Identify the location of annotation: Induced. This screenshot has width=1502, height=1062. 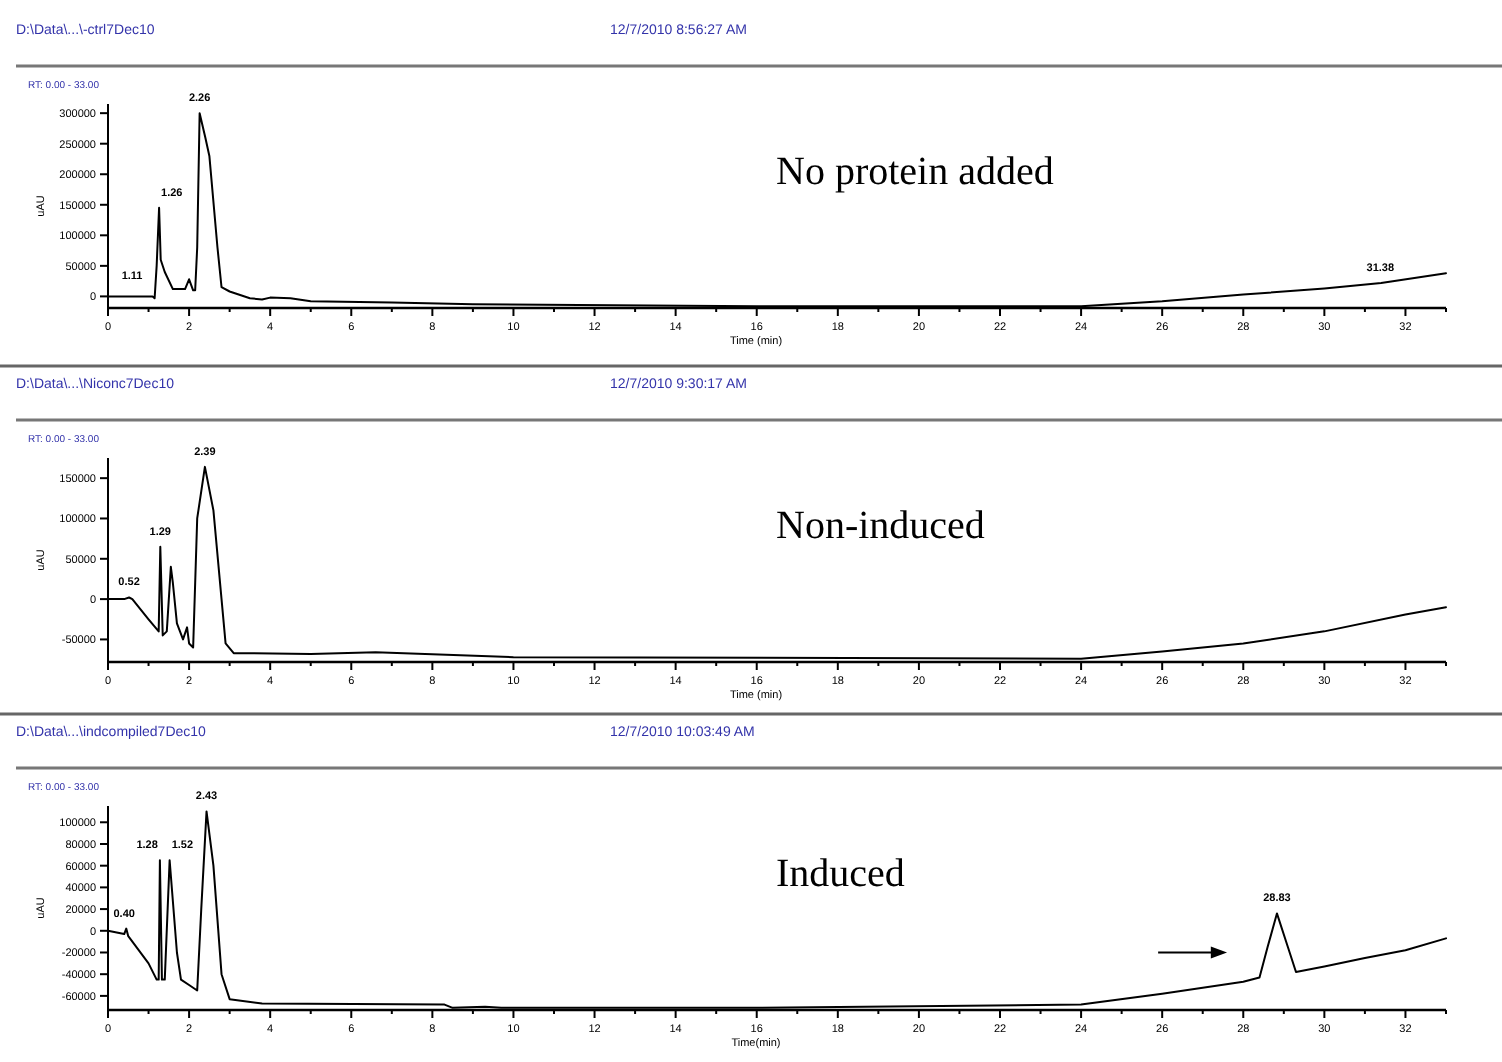
(840, 874).